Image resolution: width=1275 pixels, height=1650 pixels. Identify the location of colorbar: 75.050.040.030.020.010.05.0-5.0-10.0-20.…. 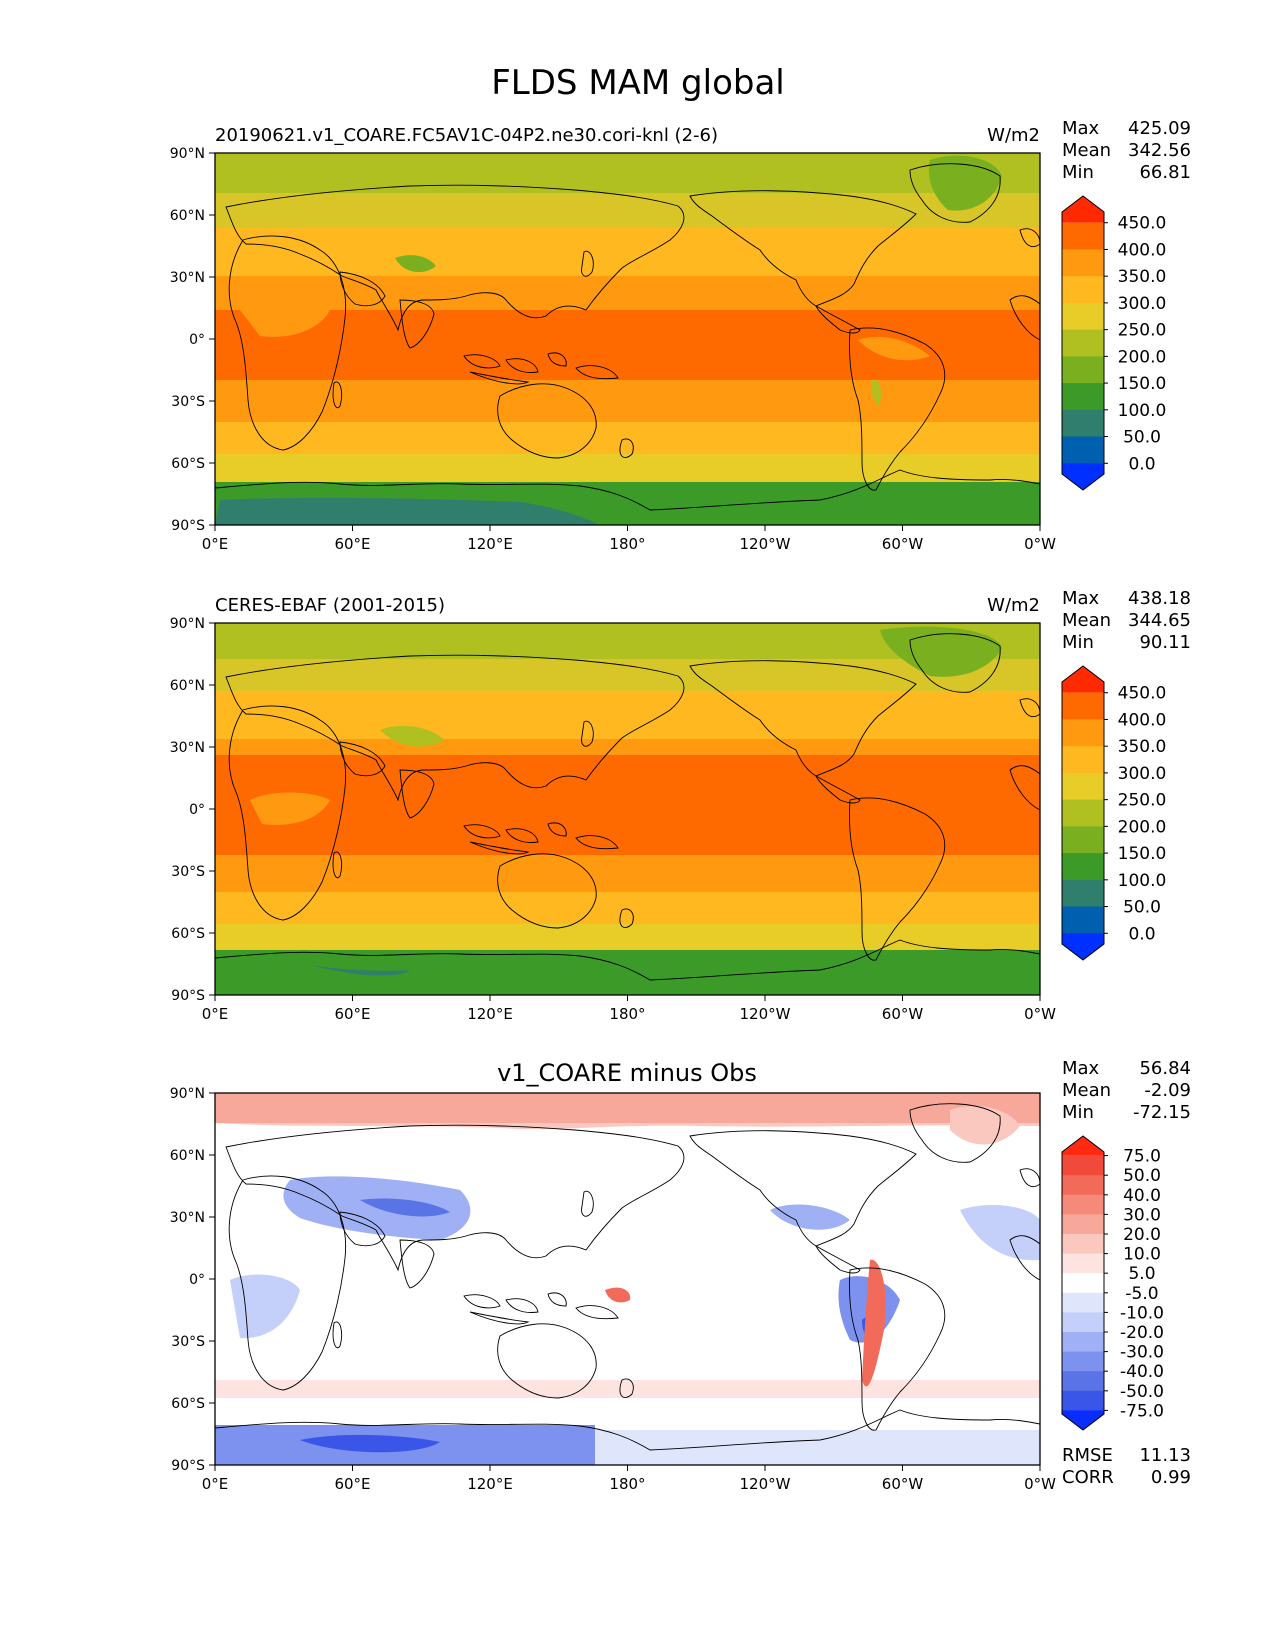
(1112, 1283).